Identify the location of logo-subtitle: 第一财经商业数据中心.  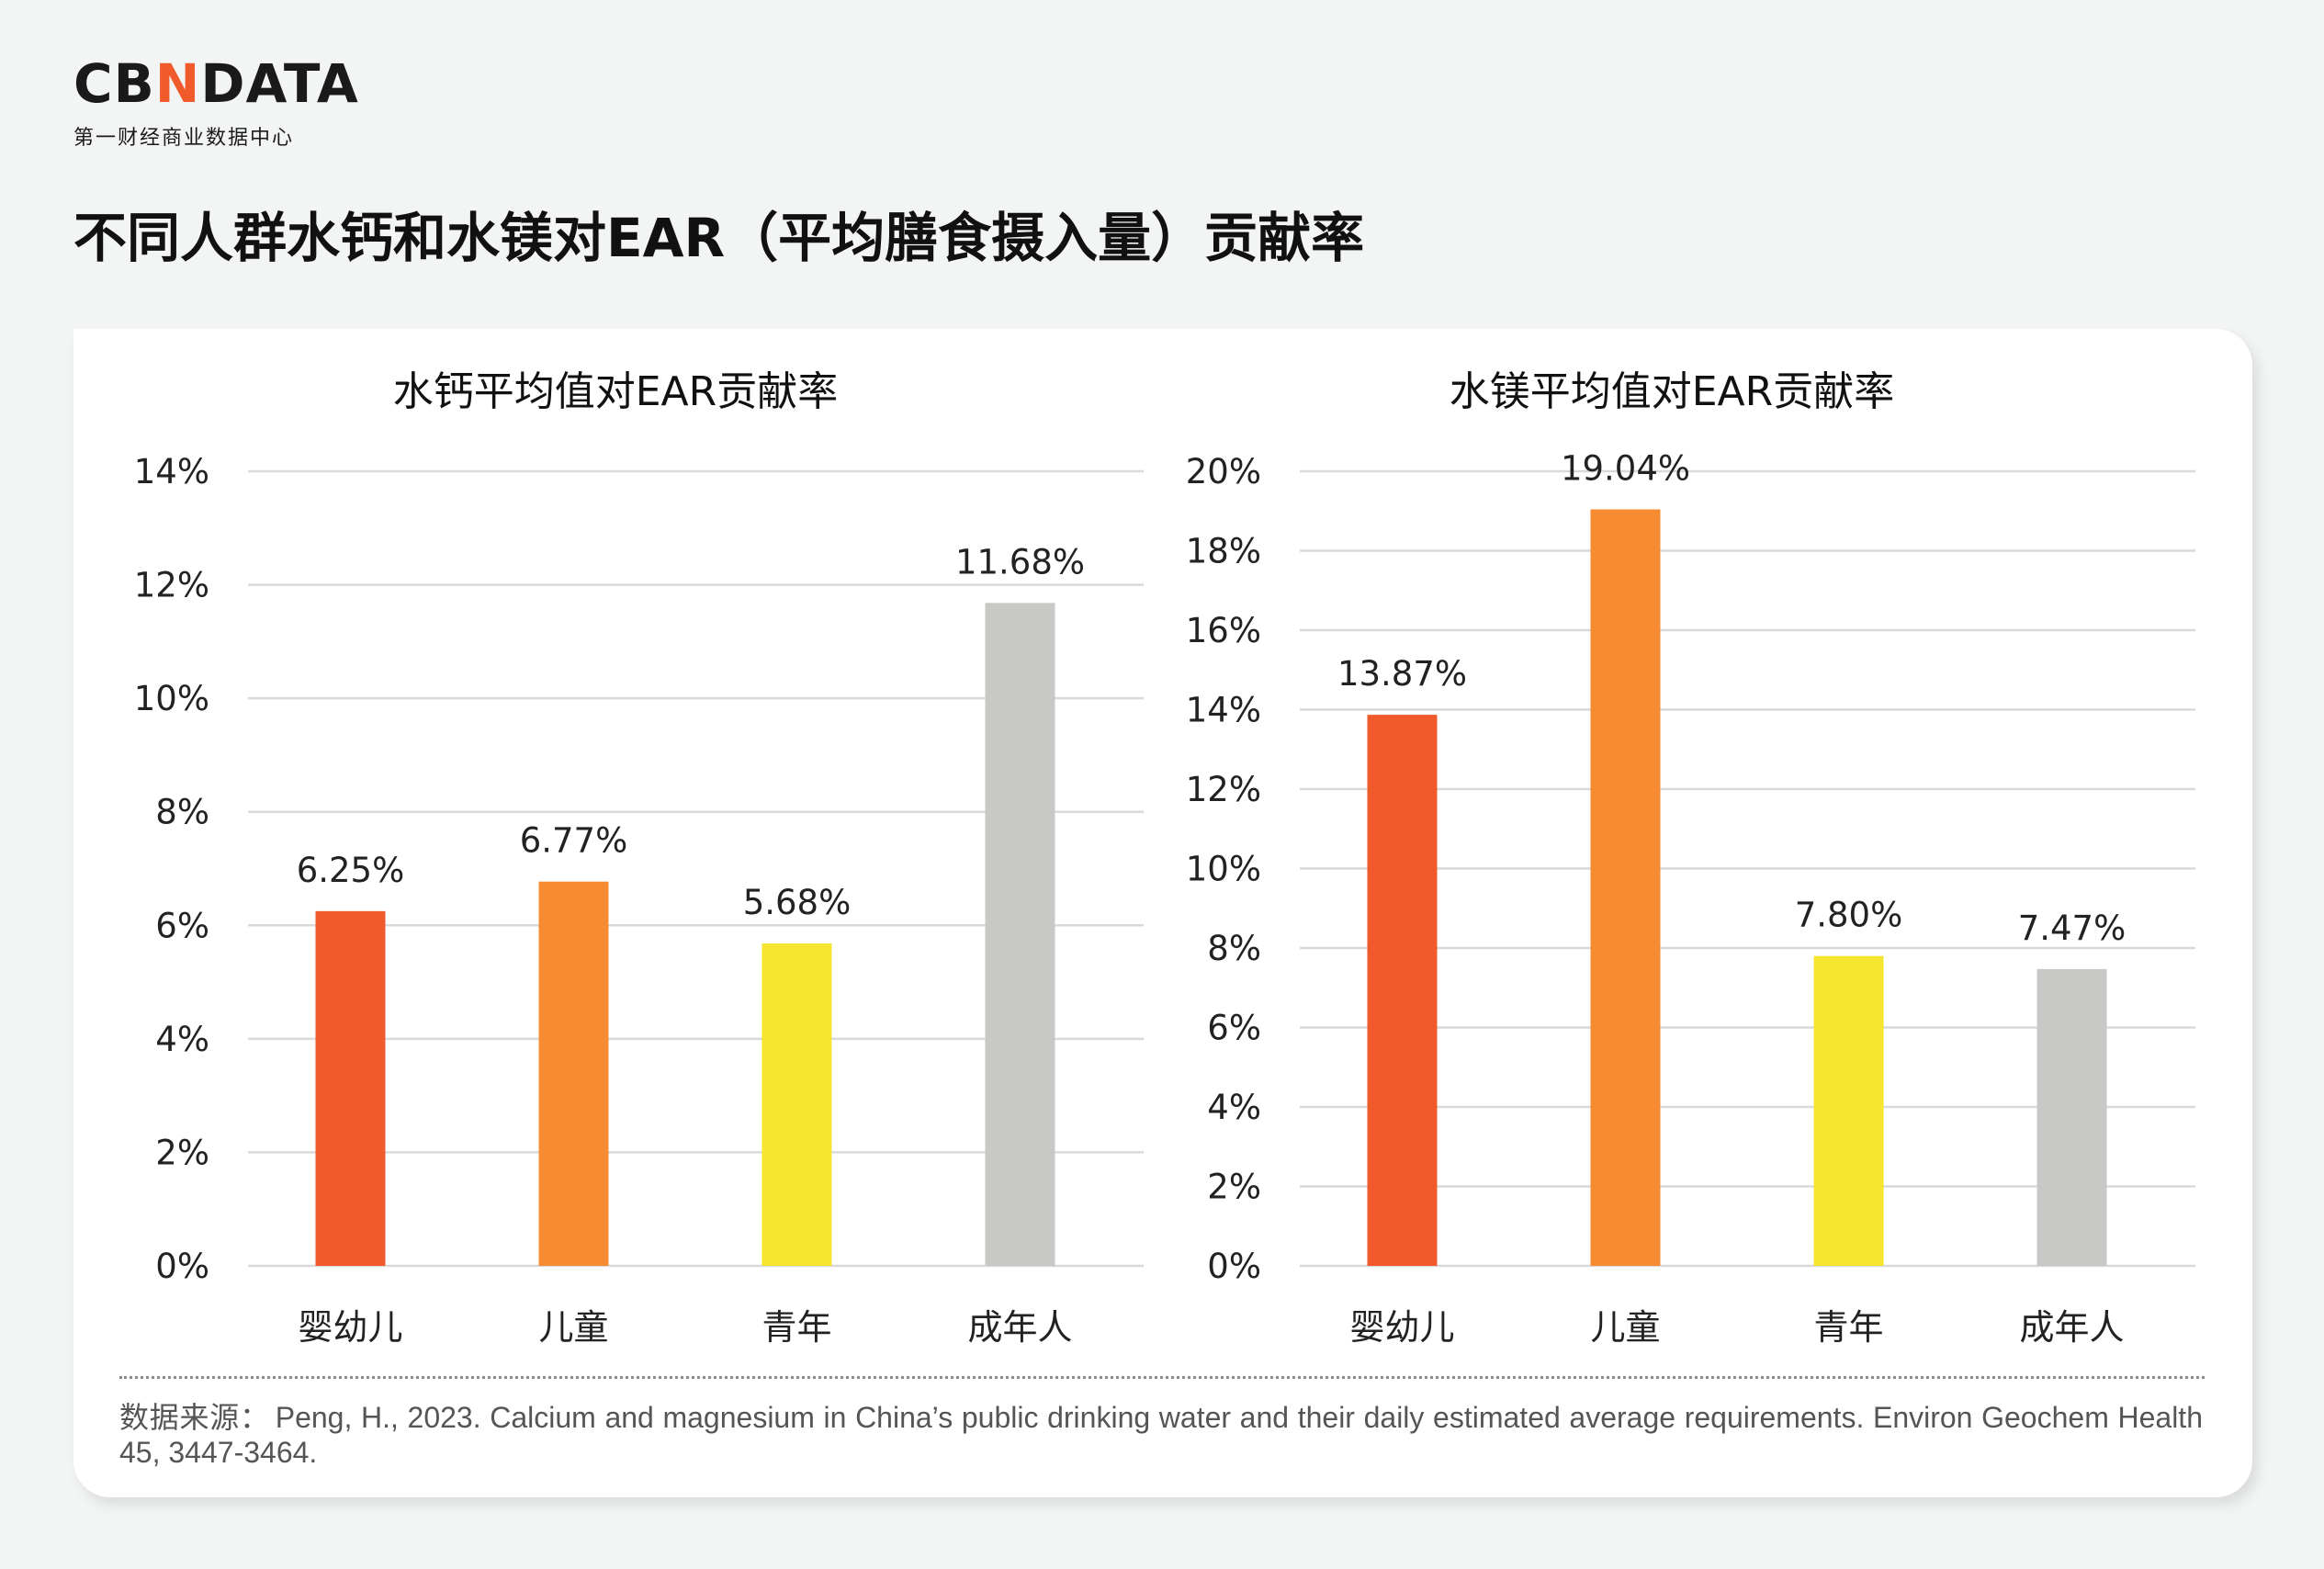
(184, 138).